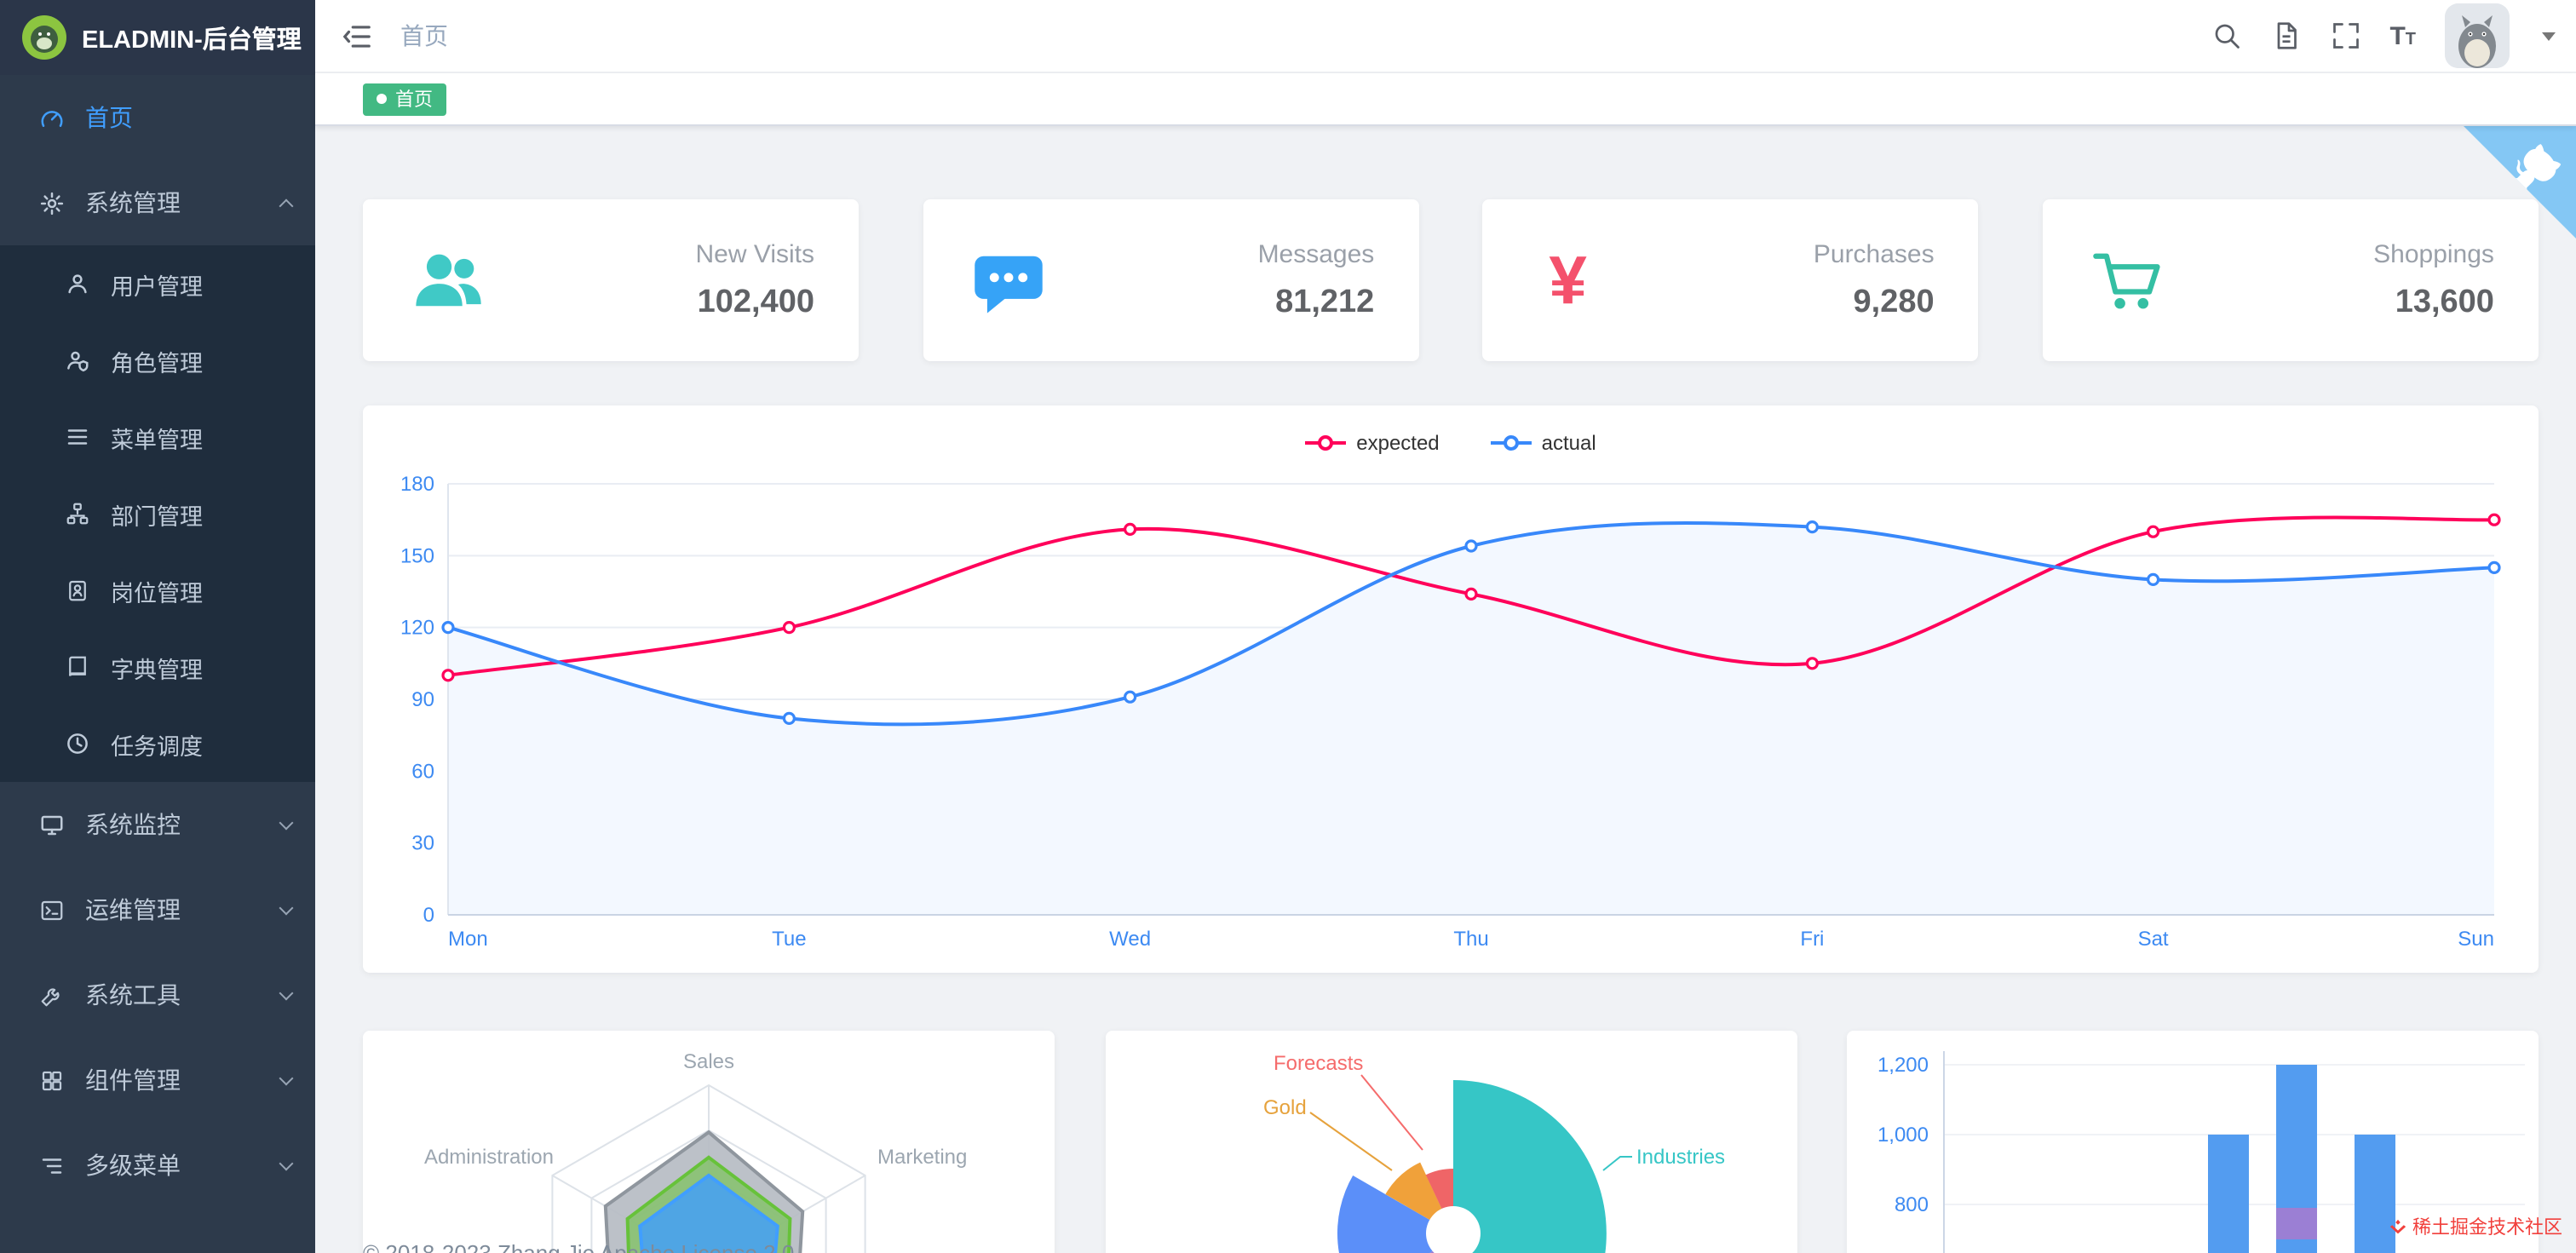 This screenshot has width=2576, height=1253. What do you see at coordinates (1398, 443) in the screenshot?
I see `legend-label: expected` at bounding box center [1398, 443].